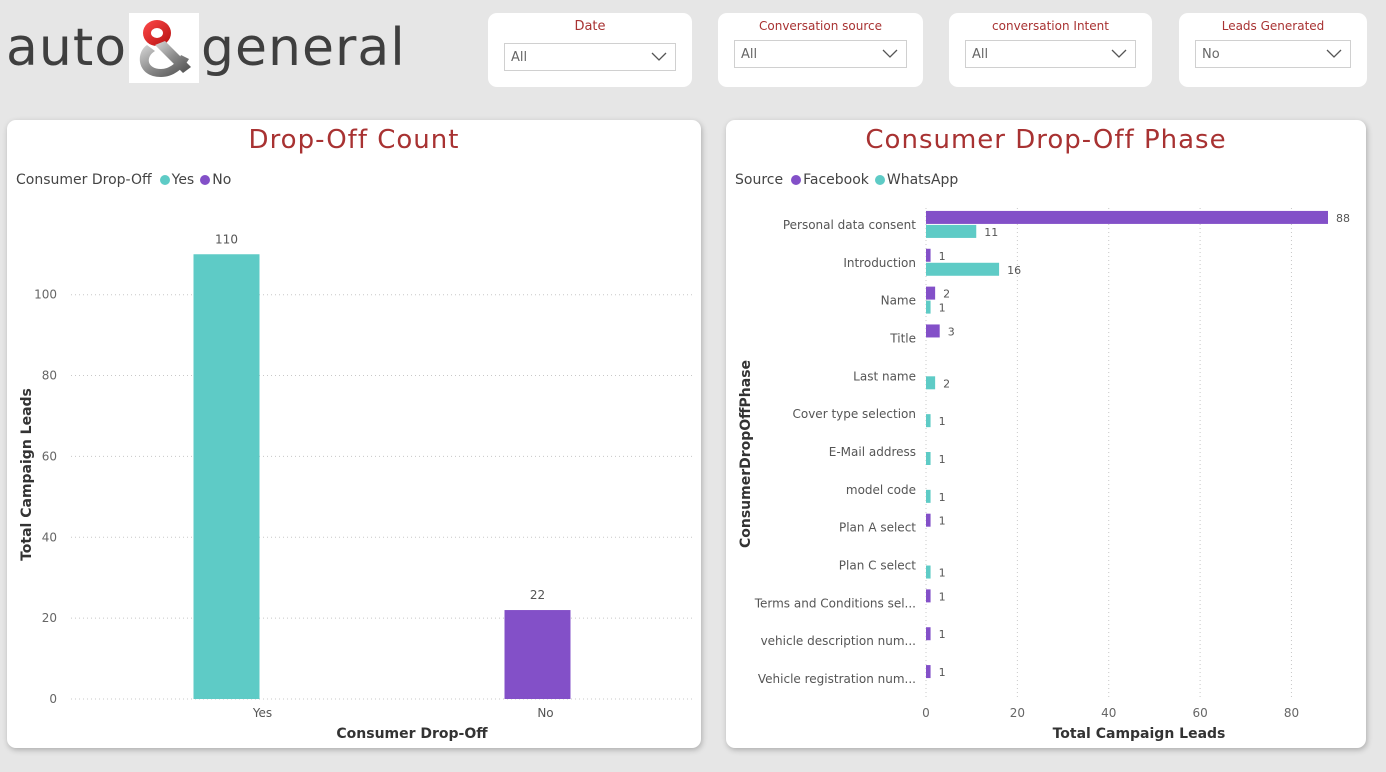 The height and width of the screenshot is (772, 1386). Describe the element at coordinates (590, 57) in the screenshot. I see `date-dropdown: All` at that location.